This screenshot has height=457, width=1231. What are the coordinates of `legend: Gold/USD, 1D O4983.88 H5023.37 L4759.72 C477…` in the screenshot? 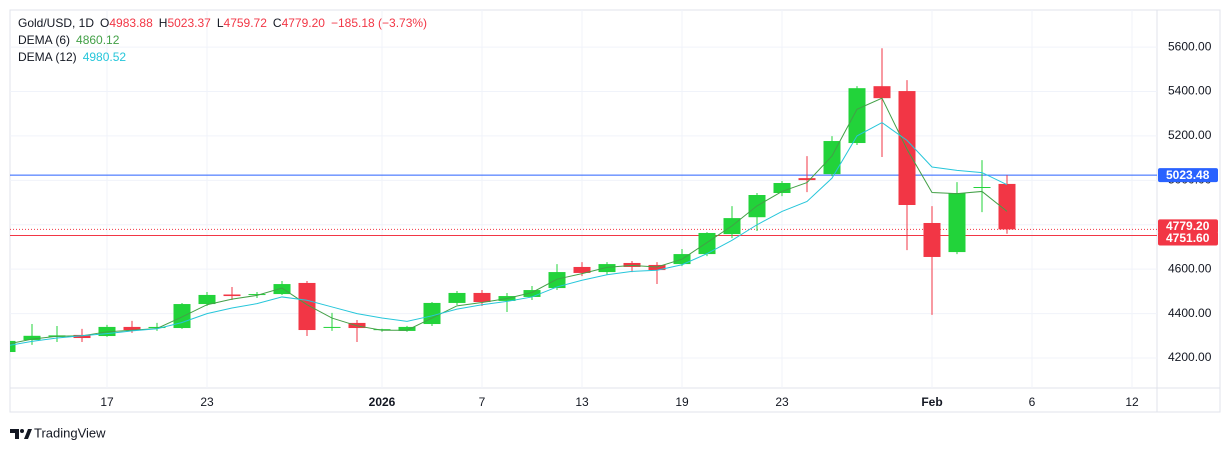 It's located at (222, 40).